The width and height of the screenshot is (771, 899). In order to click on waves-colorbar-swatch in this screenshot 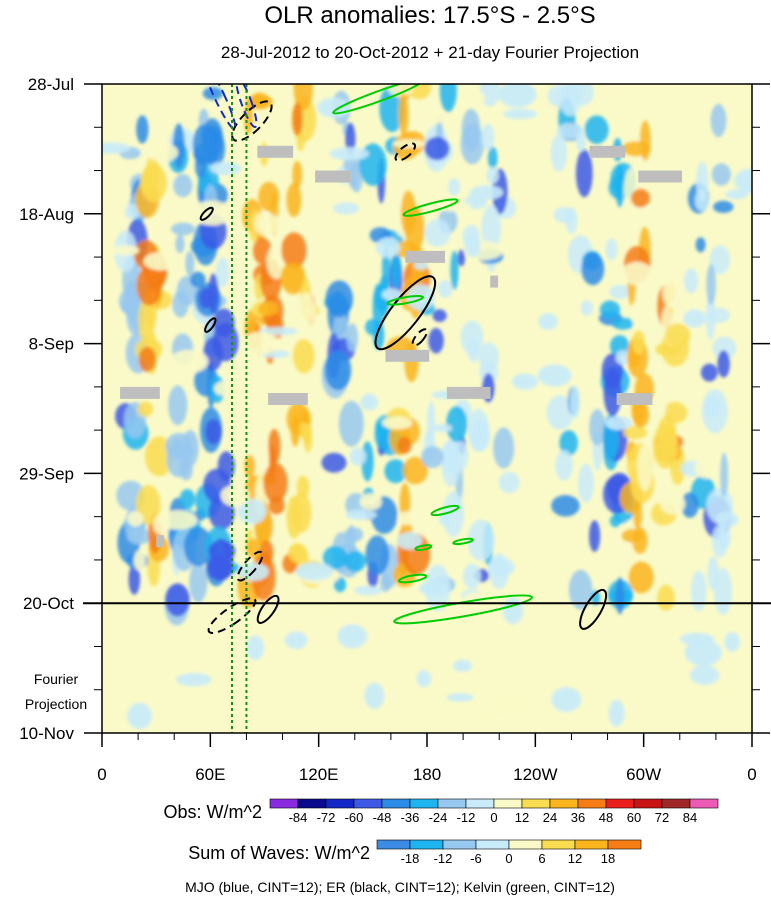, I will do `click(624, 844)`.